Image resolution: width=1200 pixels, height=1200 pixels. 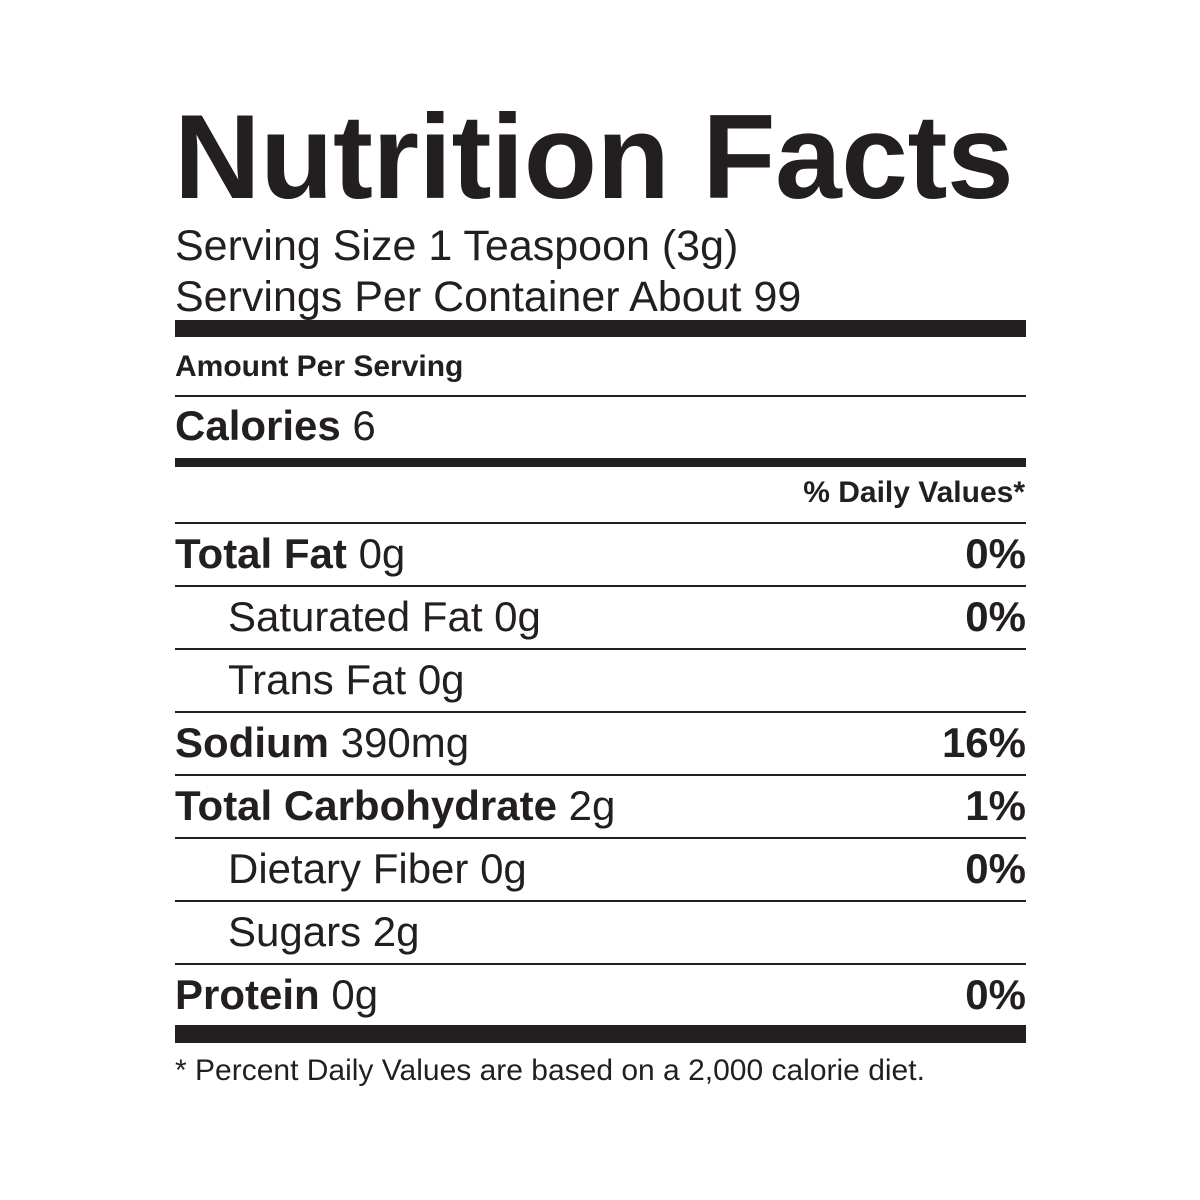 What do you see at coordinates (600, 462) in the screenshot?
I see `medium-divider` at bounding box center [600, 462].